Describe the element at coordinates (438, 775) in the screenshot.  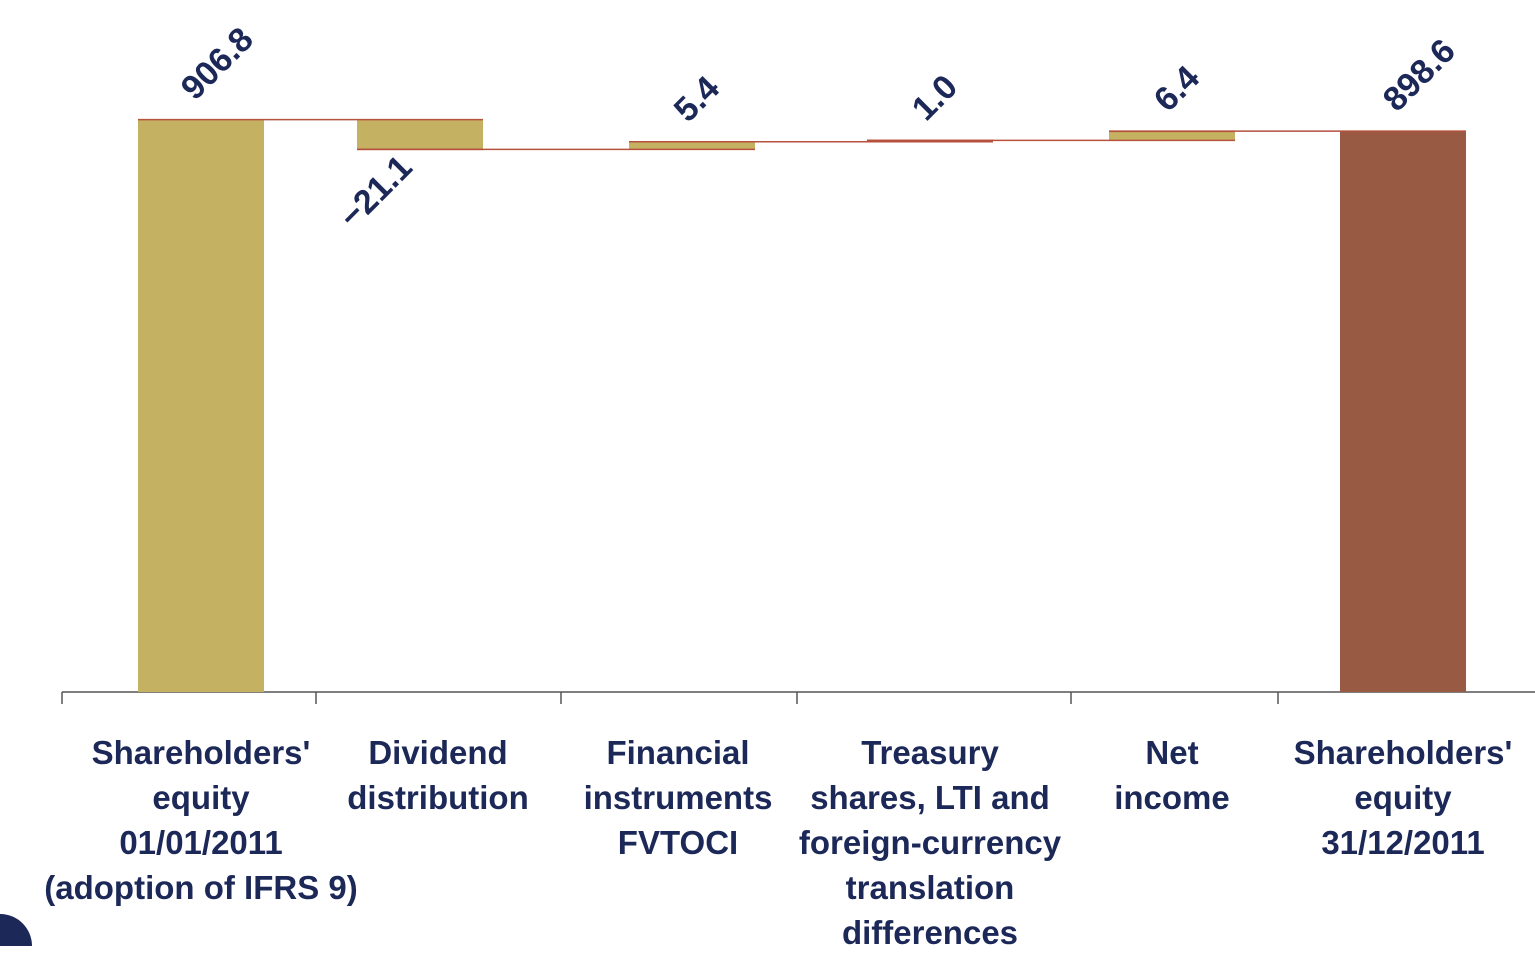
I see `x-tick-label: Dividend distribution` at that location.